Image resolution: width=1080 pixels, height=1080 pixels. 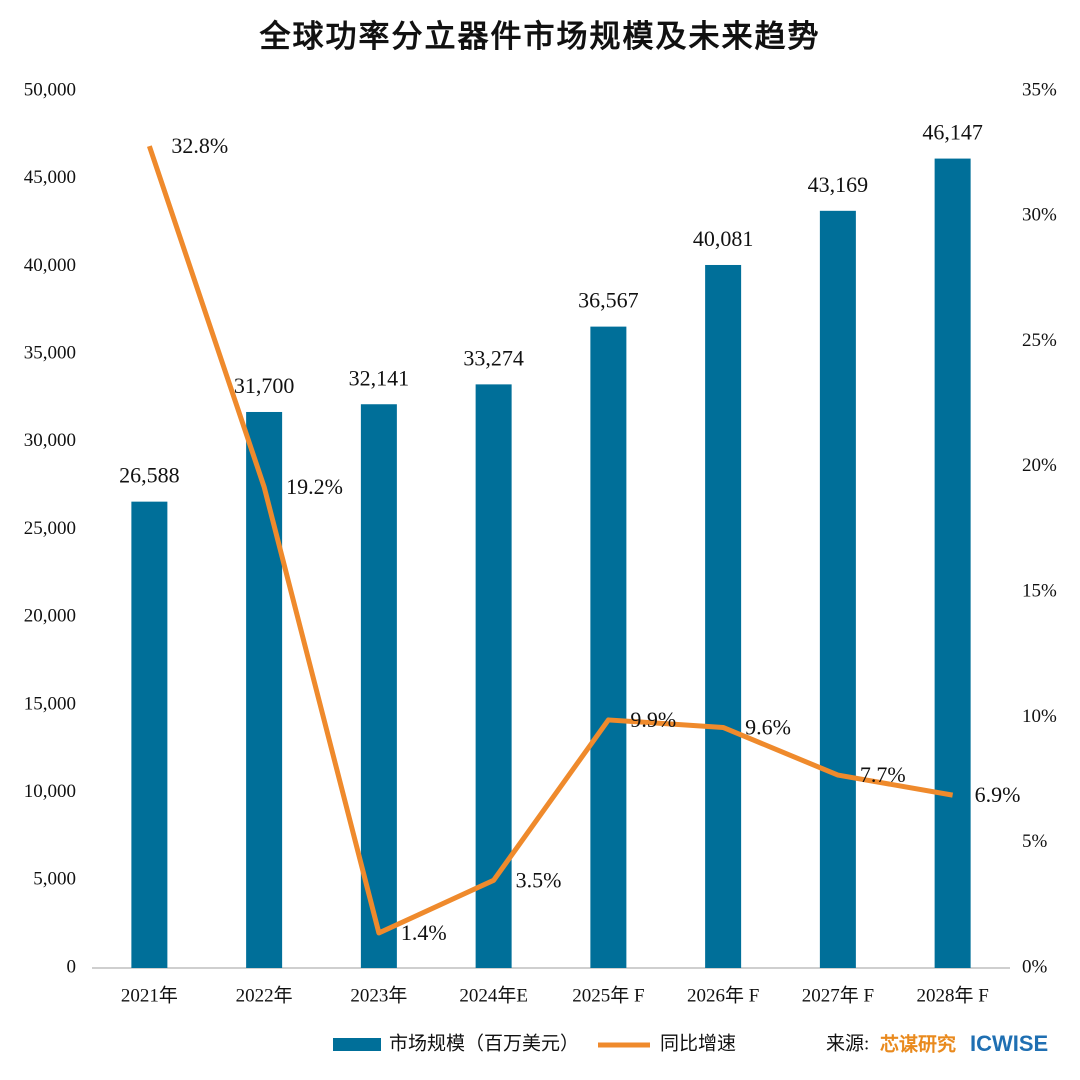 I want to click on y2-tick-label: 0%, so click(x=1035, y=966).